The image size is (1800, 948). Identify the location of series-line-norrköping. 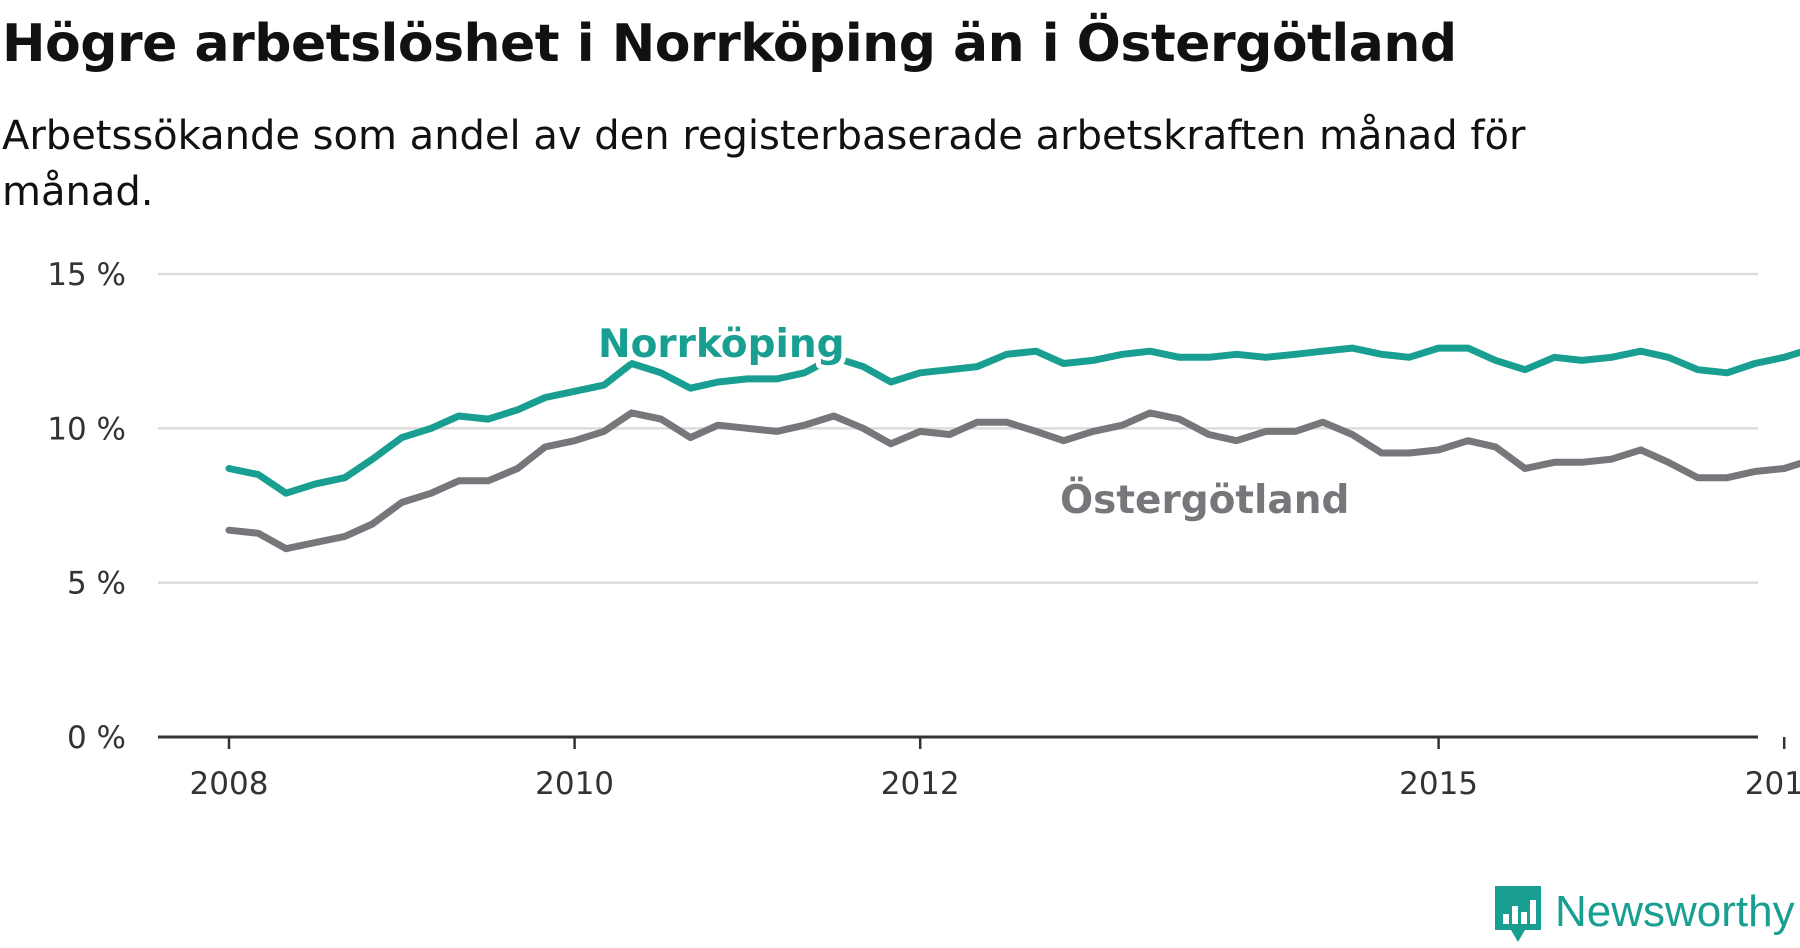
(1012, 420).